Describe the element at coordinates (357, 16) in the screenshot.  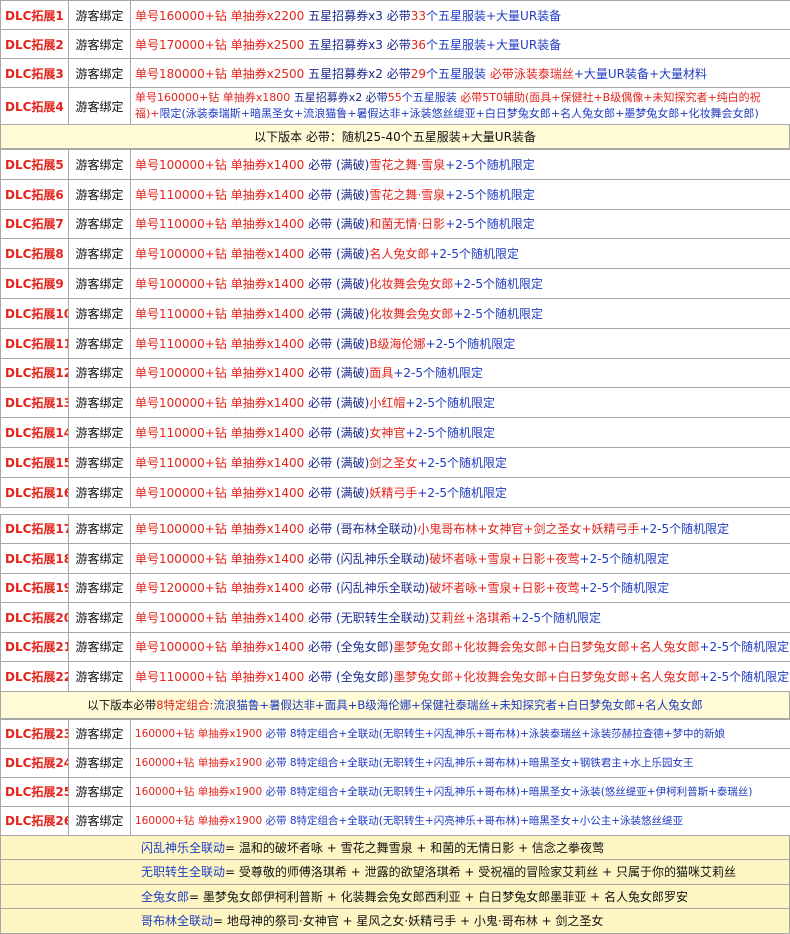
I see `text-run: 五星招募券x3 必带` at that location.